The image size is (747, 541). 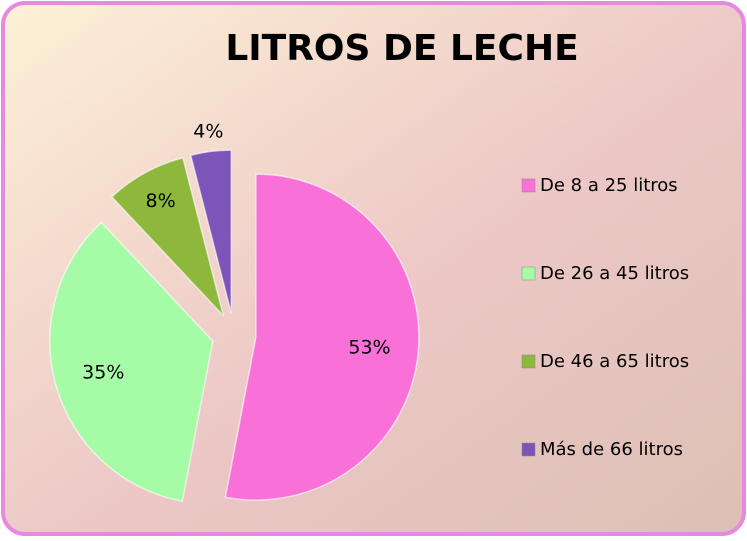 I want to click on data-label: 35%, so click(x=103, y=372).